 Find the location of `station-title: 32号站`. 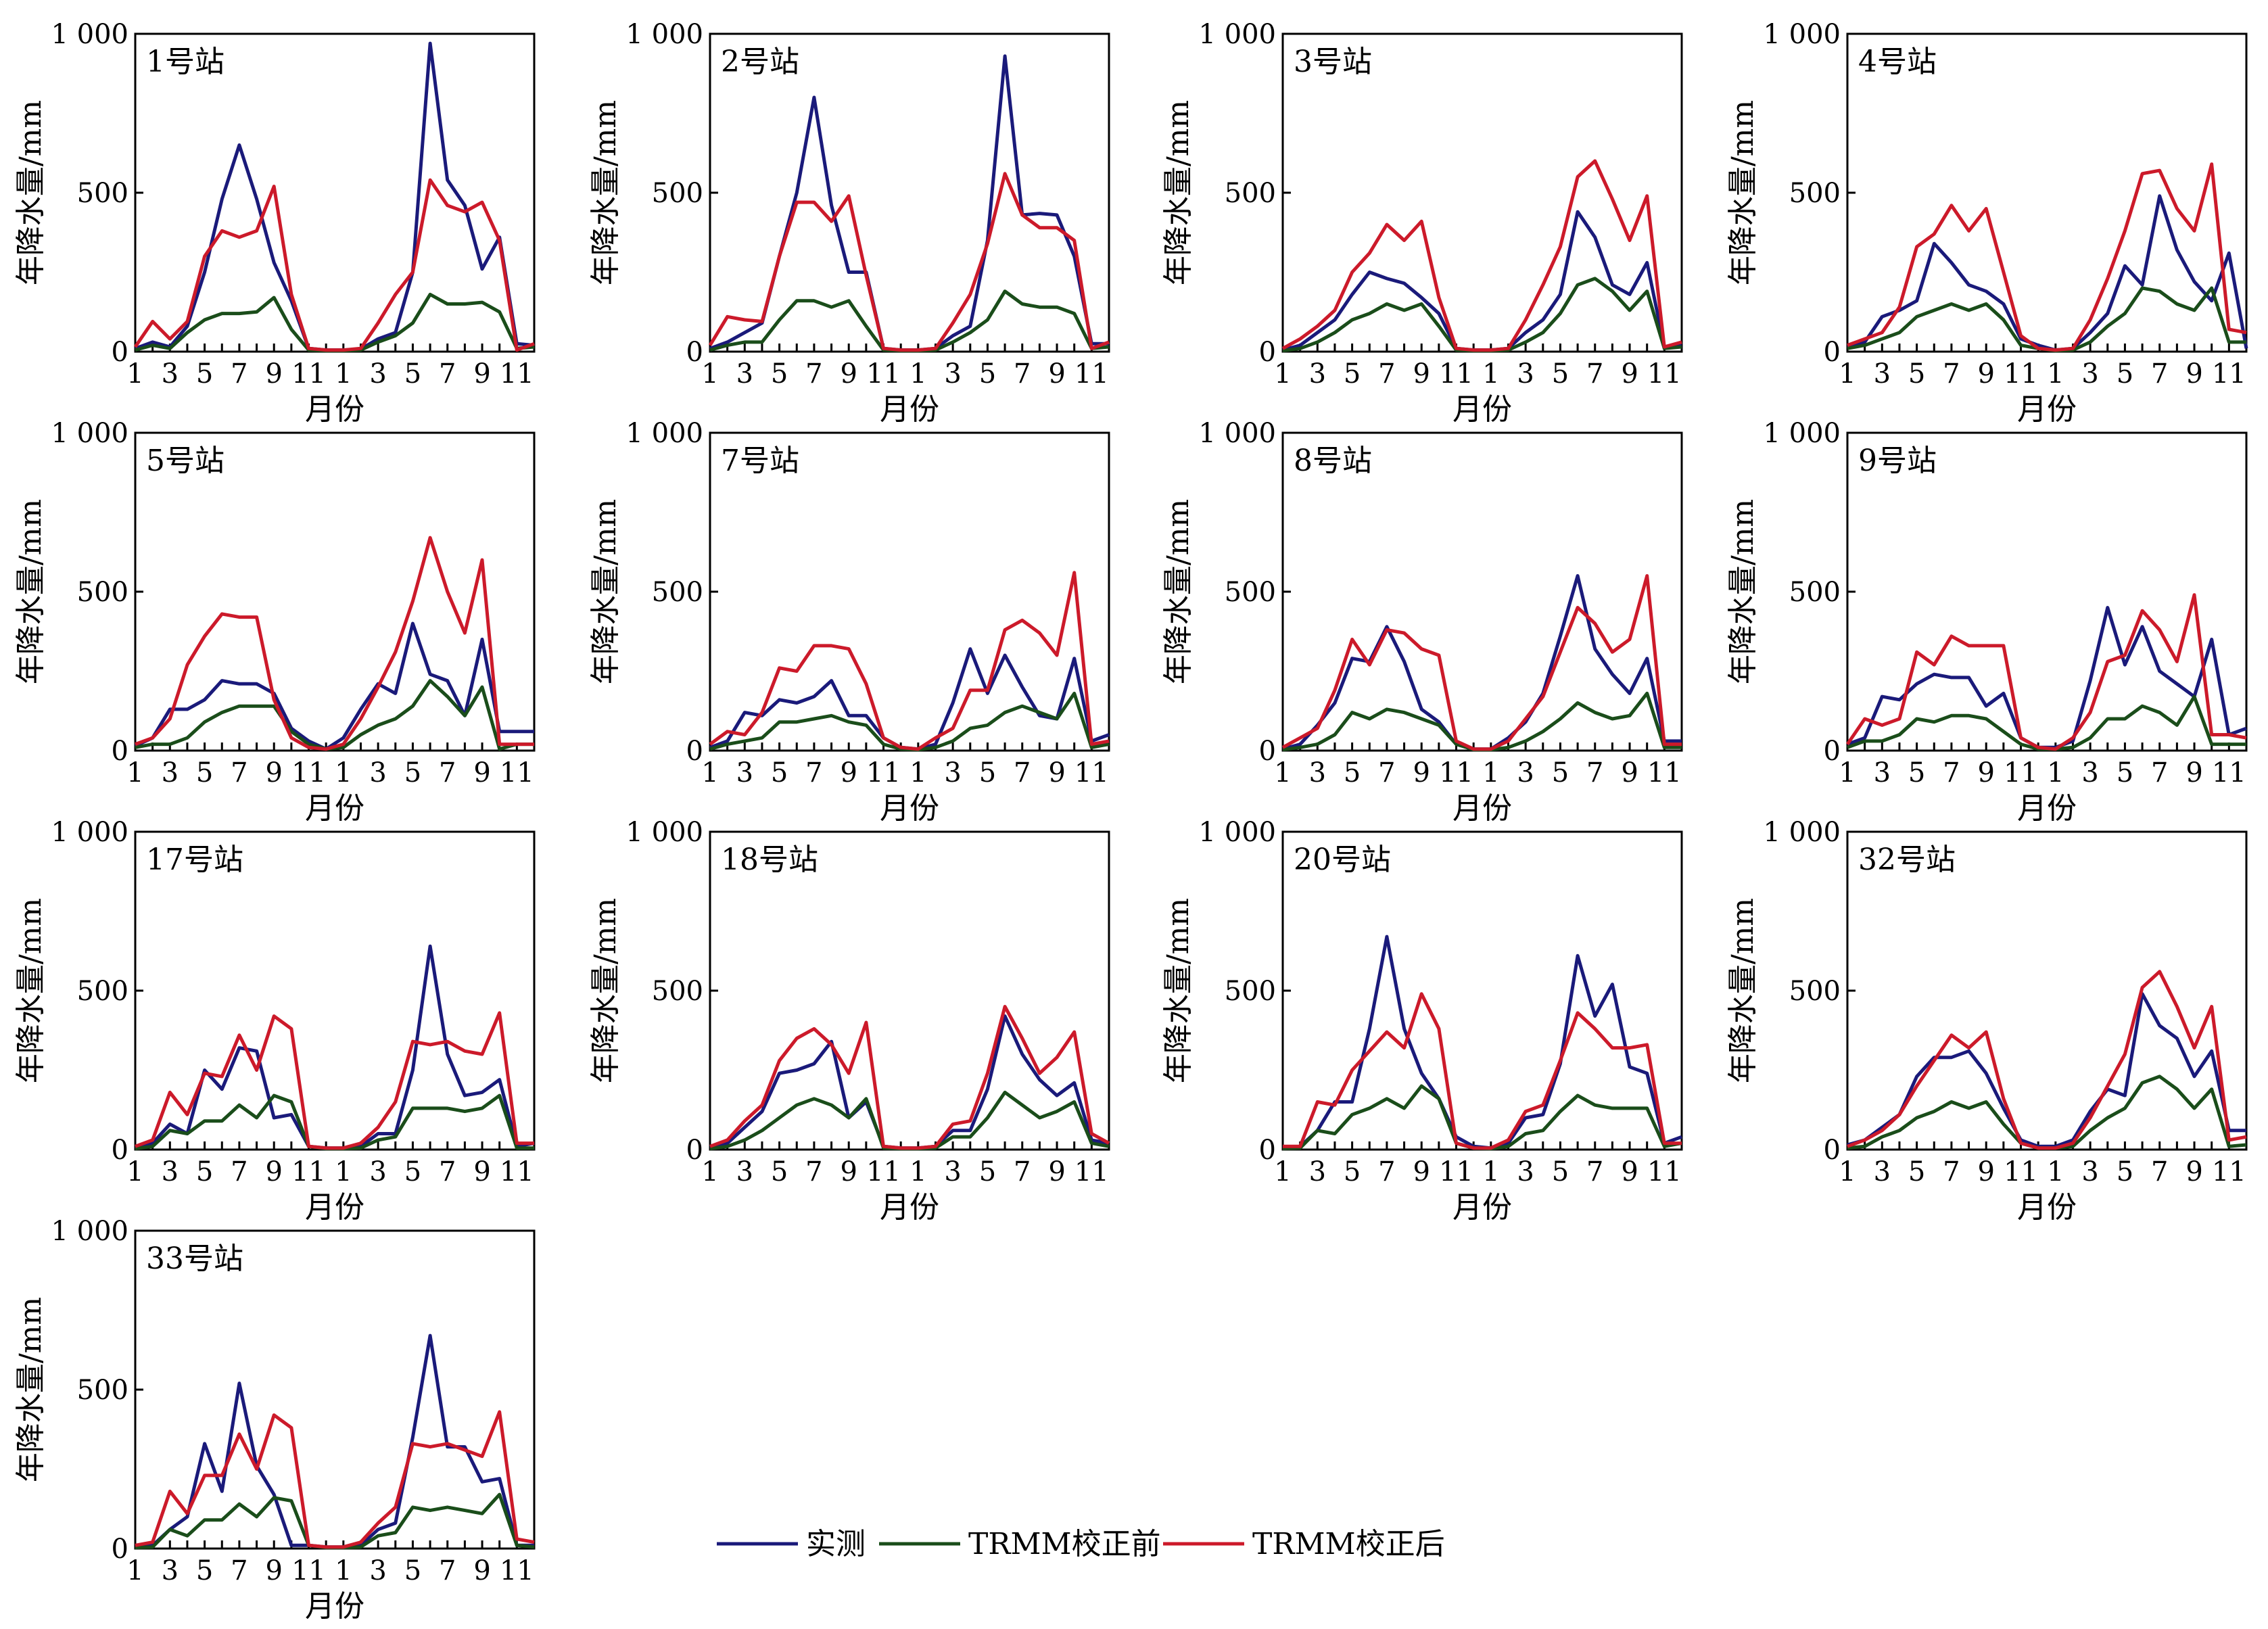

station-title: 32号站 is located at coordinates (1907, 860).